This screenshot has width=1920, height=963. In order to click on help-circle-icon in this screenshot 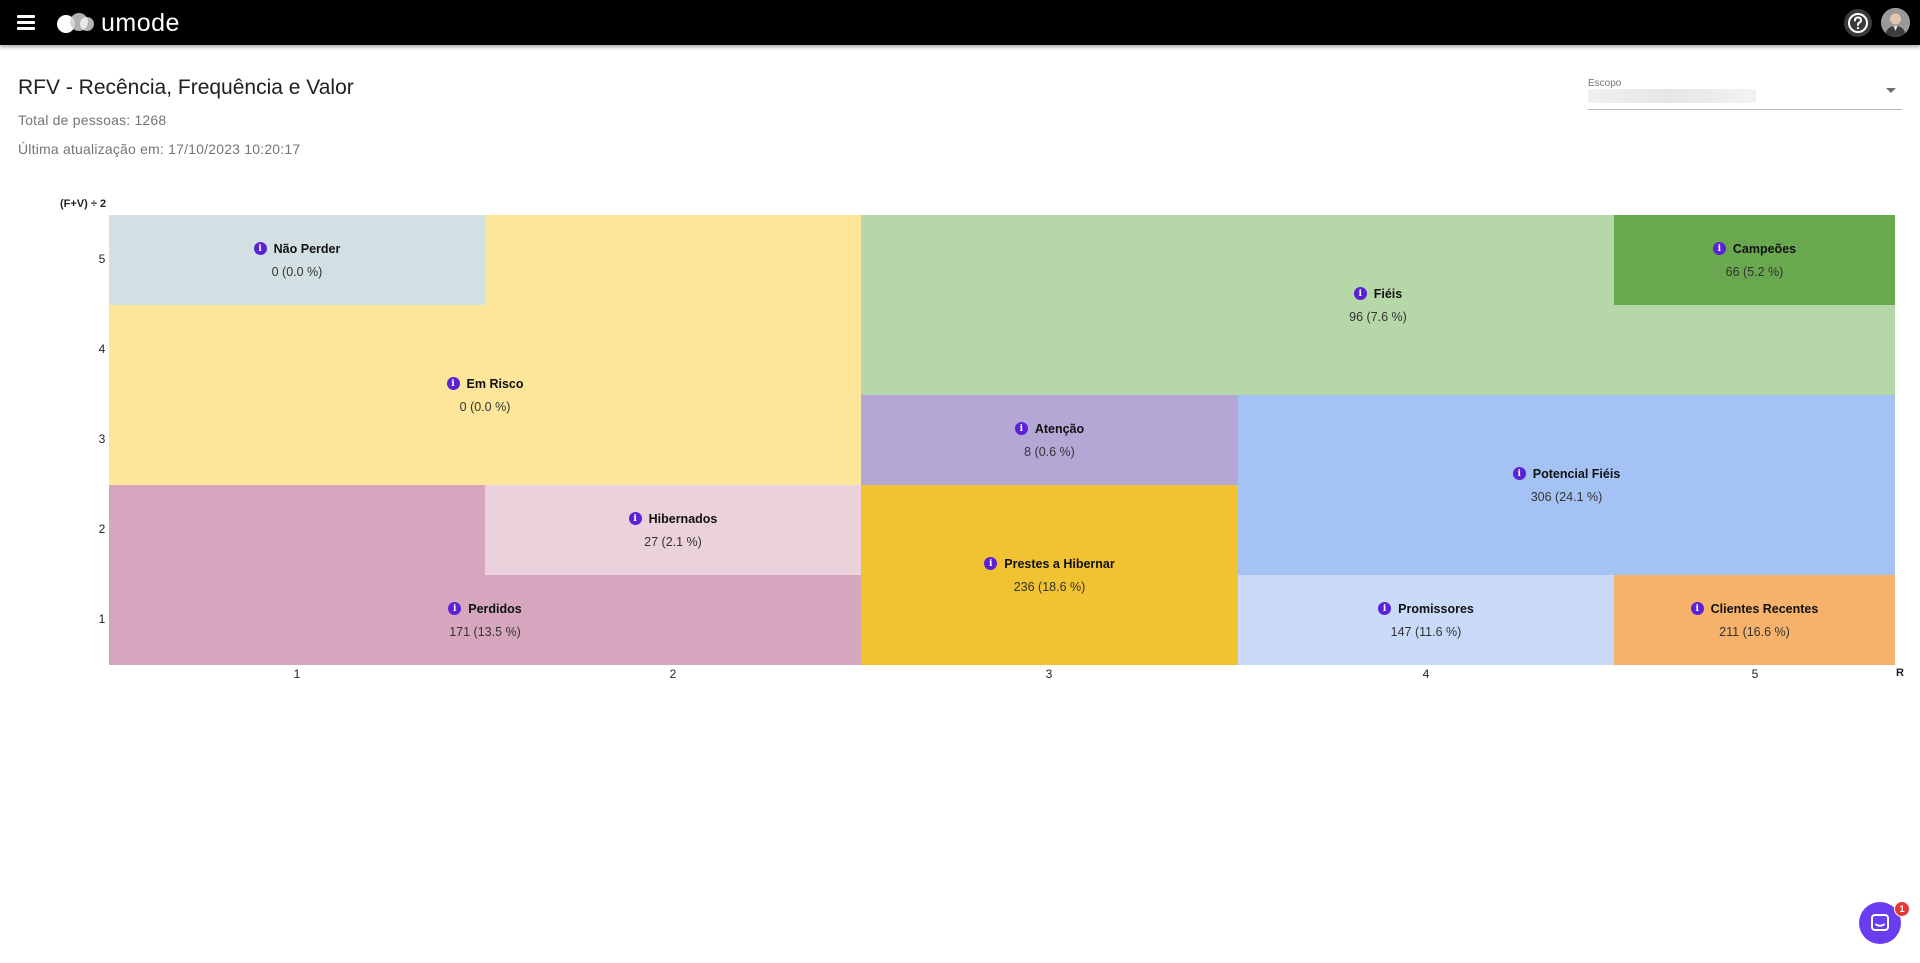, I will do `click(1858, 23)`.